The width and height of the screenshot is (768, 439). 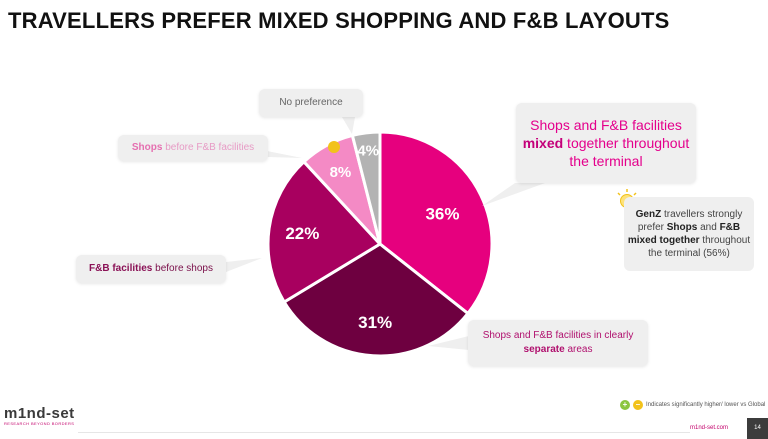 What do you see at coordinates (682, 227) in the screenshot?
I see `genz-hl2: Shops` at bounding box center [682, 227].